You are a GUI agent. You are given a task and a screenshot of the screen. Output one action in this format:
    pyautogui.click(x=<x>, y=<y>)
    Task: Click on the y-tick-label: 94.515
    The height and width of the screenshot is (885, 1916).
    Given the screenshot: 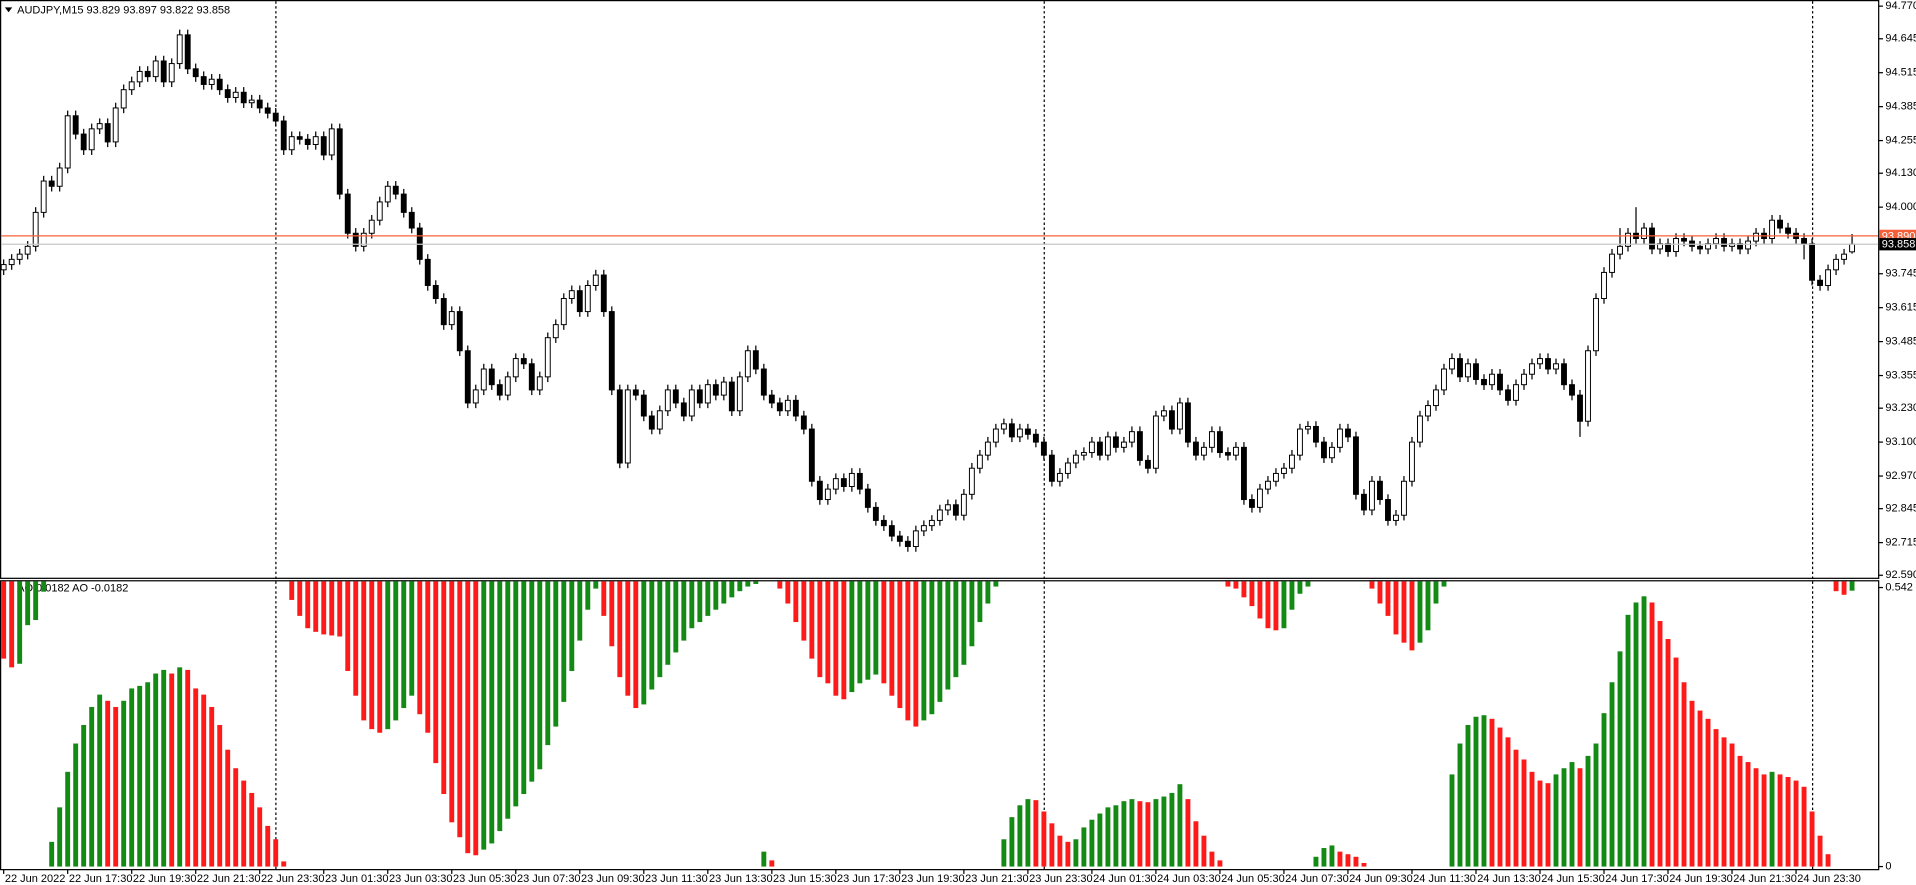 What is the action you would take?
    pyautogui.click(x=1900, y=73)
    